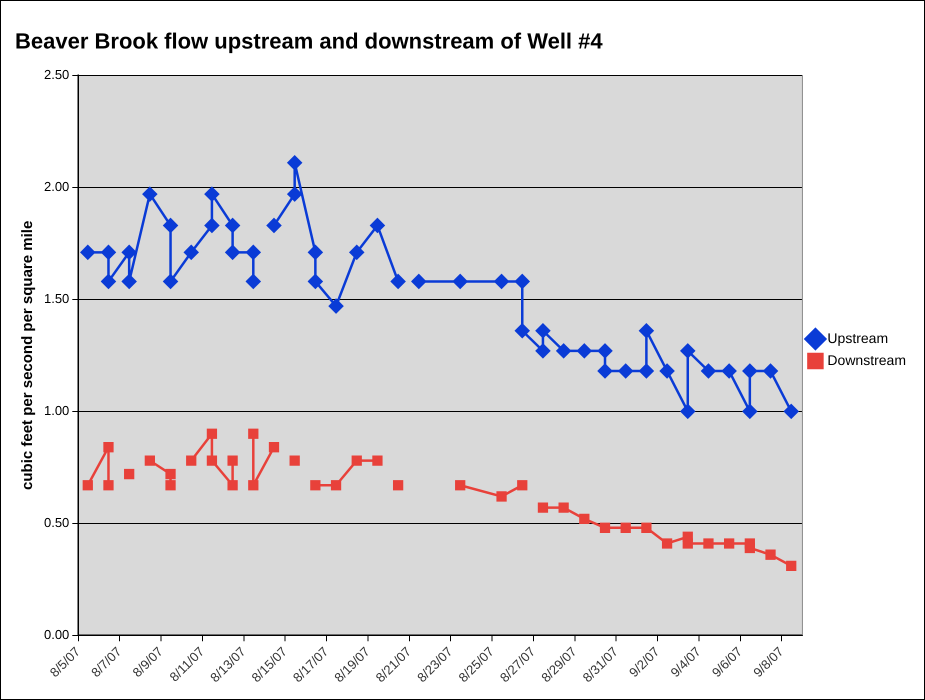 This screenshot has height=700, width=925. What do you see at coordinates (57, 298) in the screenshot?
I see `y-tick-label: 1.50` at bounding box center [57, 298].